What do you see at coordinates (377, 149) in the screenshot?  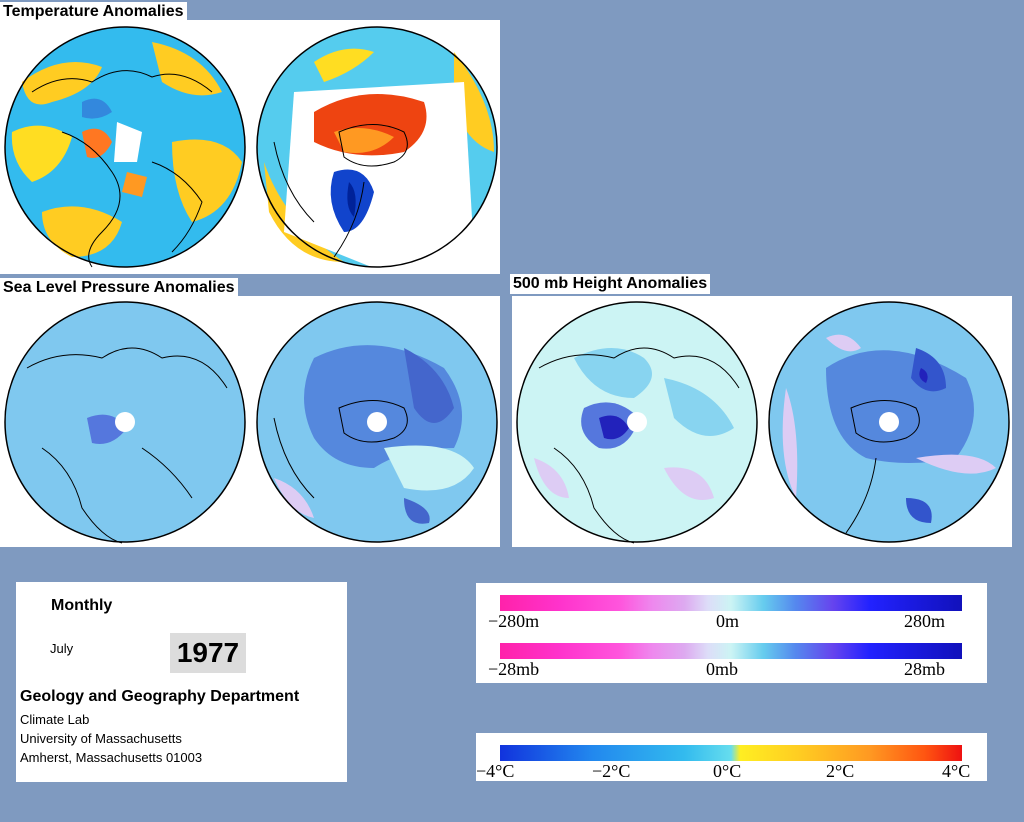 I see `temperature-globe-south` at bounding box center [377, 149].